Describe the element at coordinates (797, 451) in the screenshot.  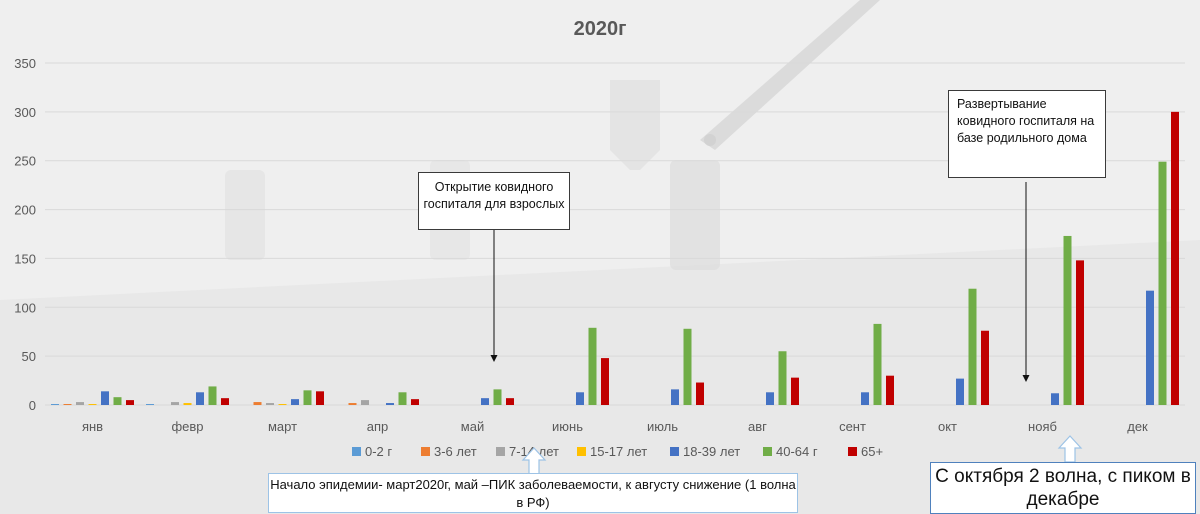
I see `legend-label: 40-64 г` at that location.